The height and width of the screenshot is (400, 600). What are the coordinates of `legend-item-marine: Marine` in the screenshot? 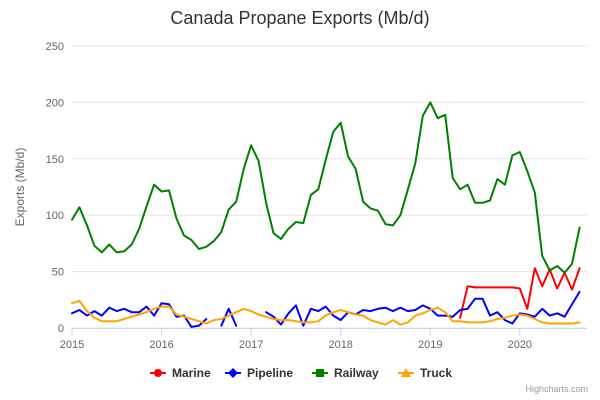 It's located at (180, 373).